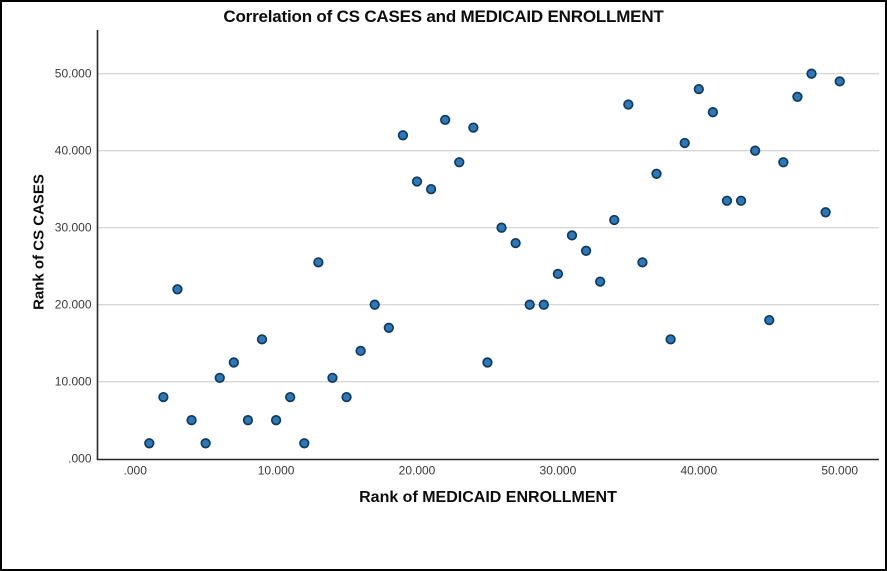 Image resolution: width=887 pixels, height=571 pixels. I want to click on y-tick-label: 50.000, so click(73, 74).